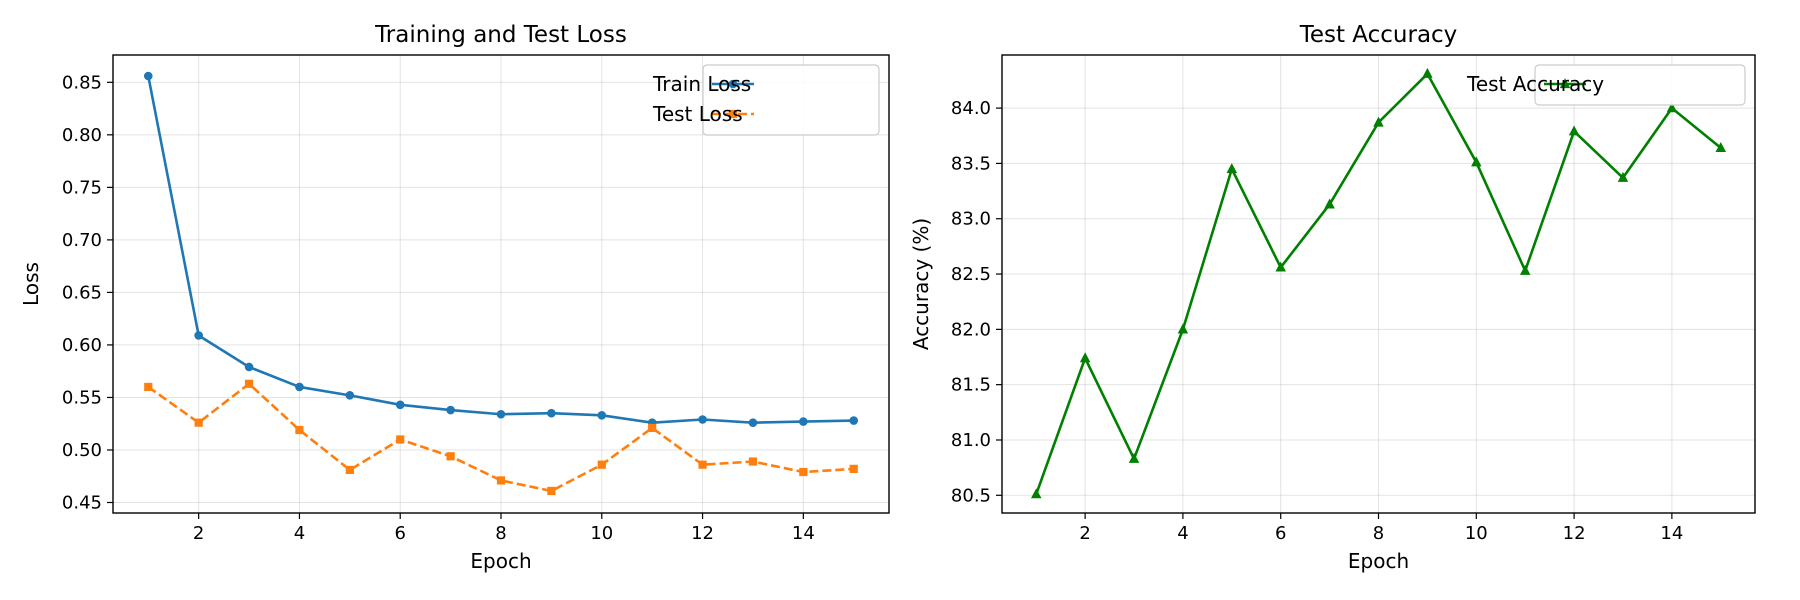 The width and height of the screenshot is (1800, 600). What do you see at coordinates (82, 135) in the screenshot?
I see `y-tick-label: 0.80` at bounding box center [82, 135].